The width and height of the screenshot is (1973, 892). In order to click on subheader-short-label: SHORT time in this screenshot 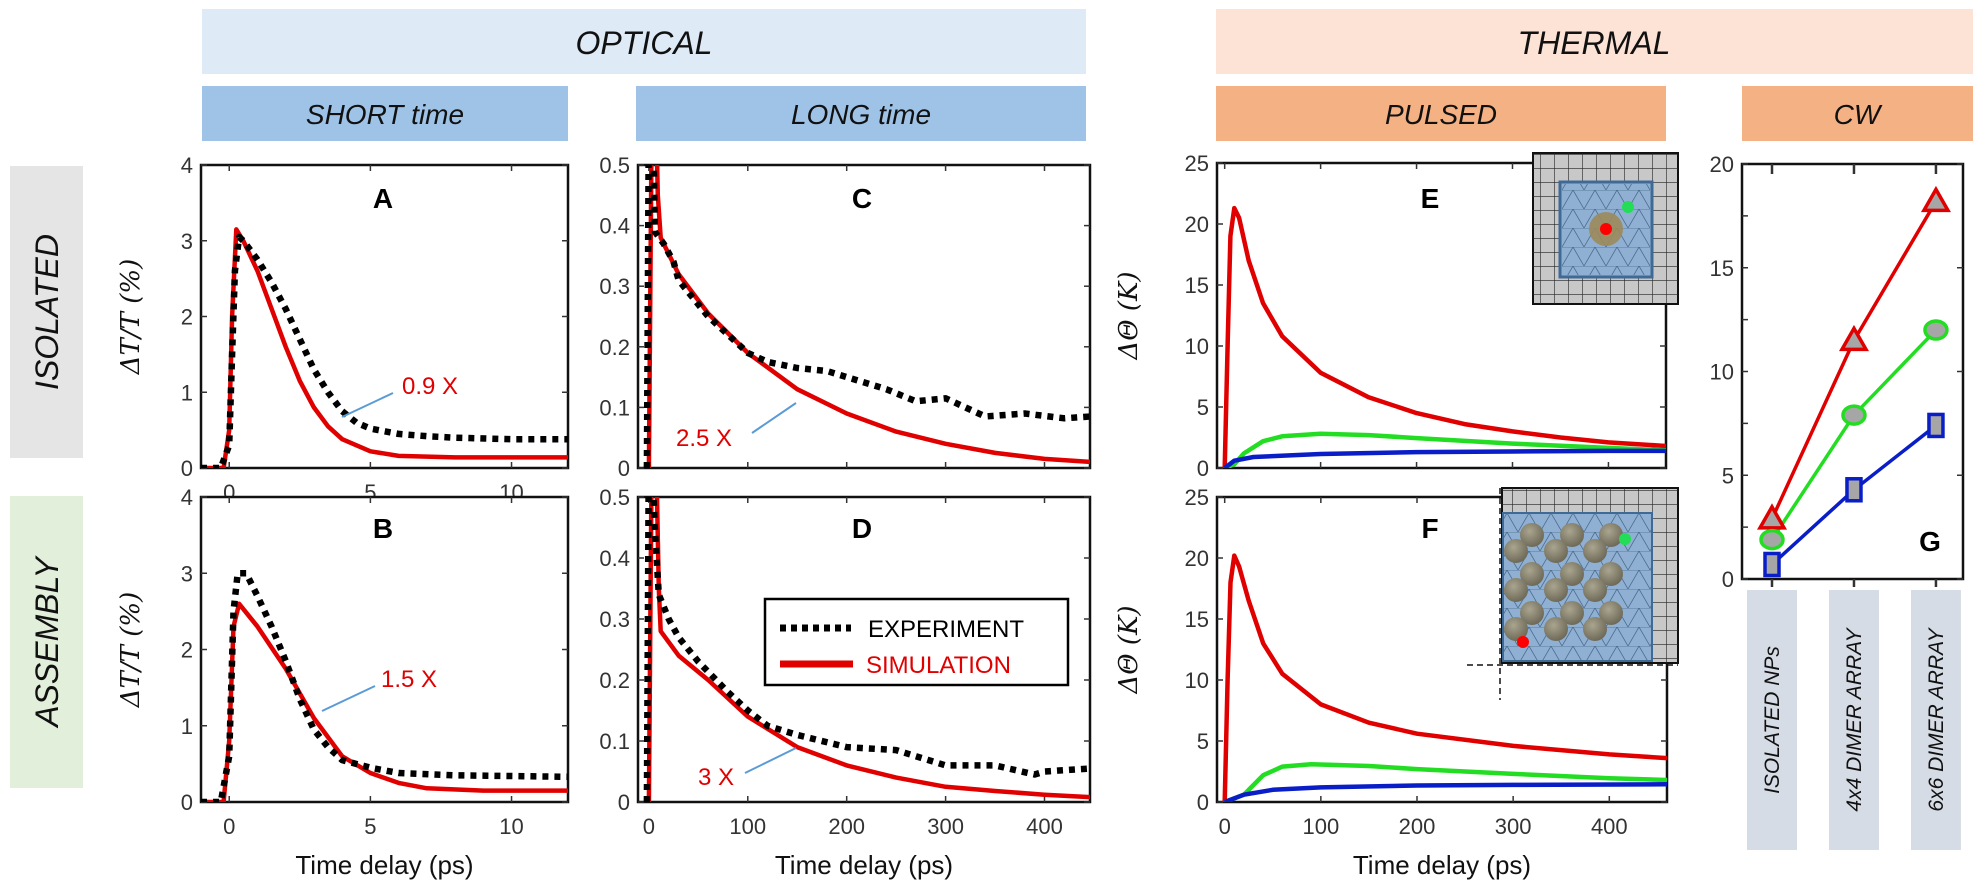, I will do `click(385, 114)`.